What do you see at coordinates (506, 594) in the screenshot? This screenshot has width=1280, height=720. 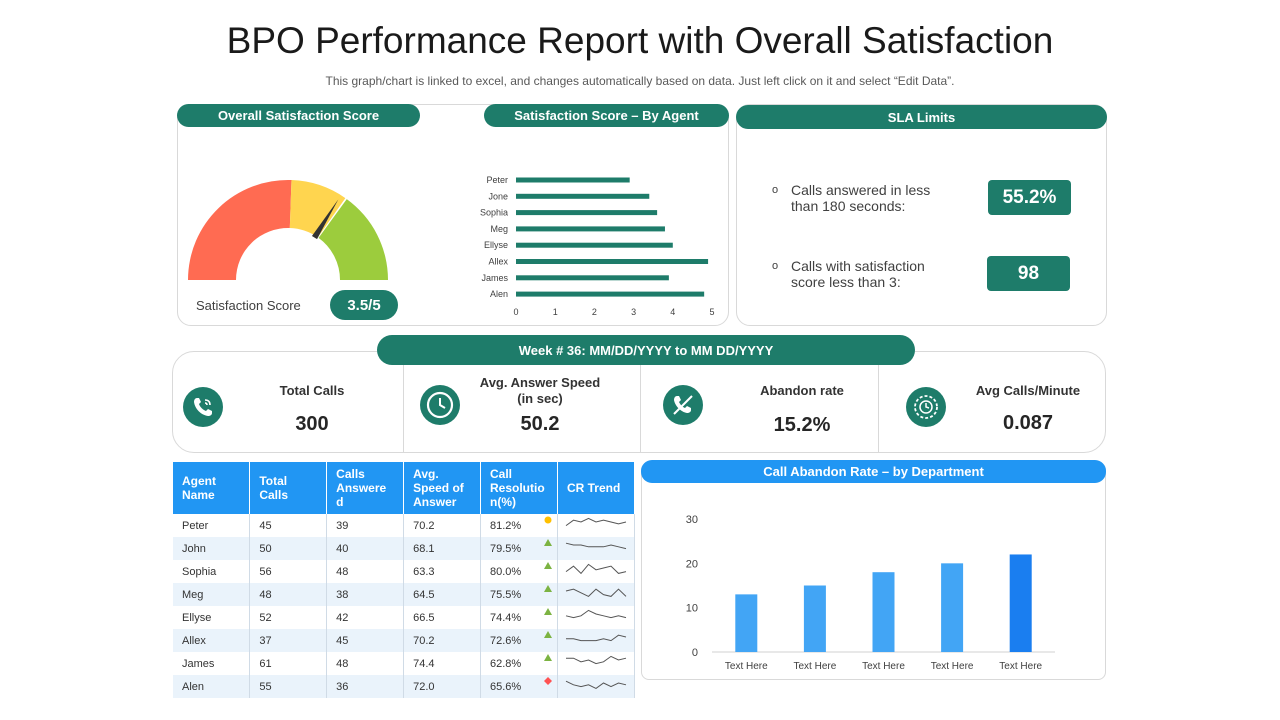 I see `call-resolution-cell-text: 75.5%` at bounding box center [506, 594].